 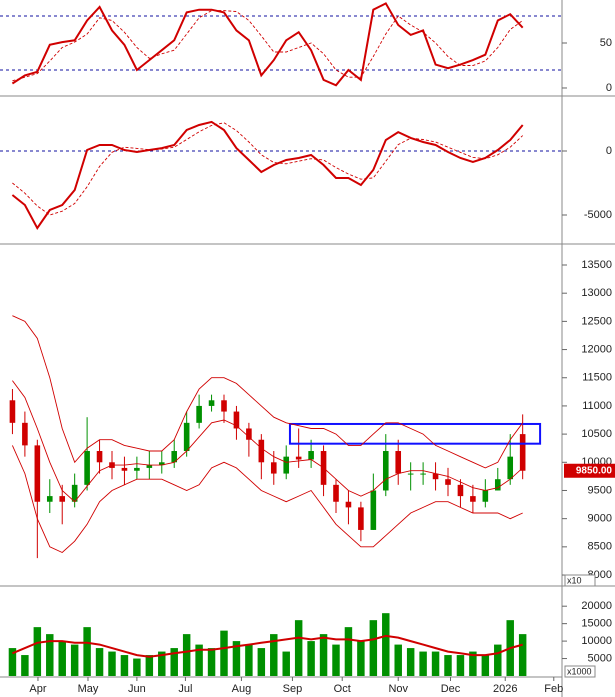 I want to click on y-tick-label: 5000, so click(x=600, y=658).